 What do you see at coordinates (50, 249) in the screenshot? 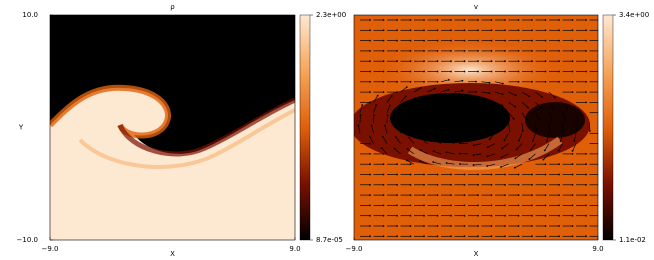
I see `x-tick-label: −9.0` at bounding box center [50, 249].